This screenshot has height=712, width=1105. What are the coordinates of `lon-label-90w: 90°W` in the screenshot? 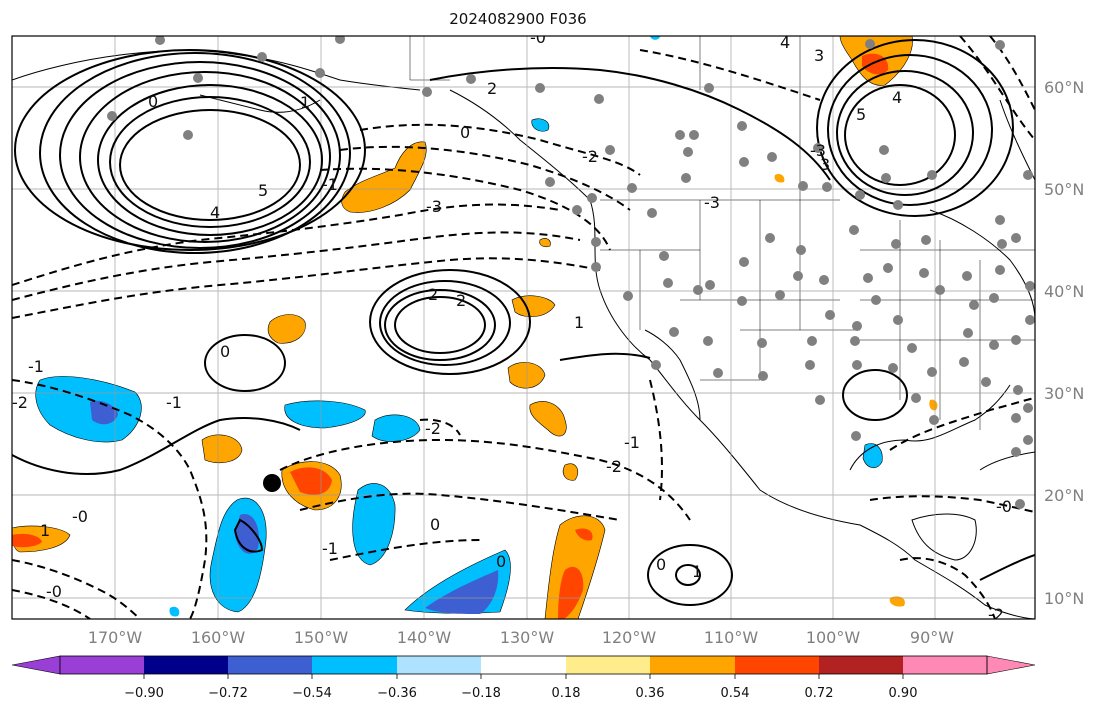 It's located at (932, 637).